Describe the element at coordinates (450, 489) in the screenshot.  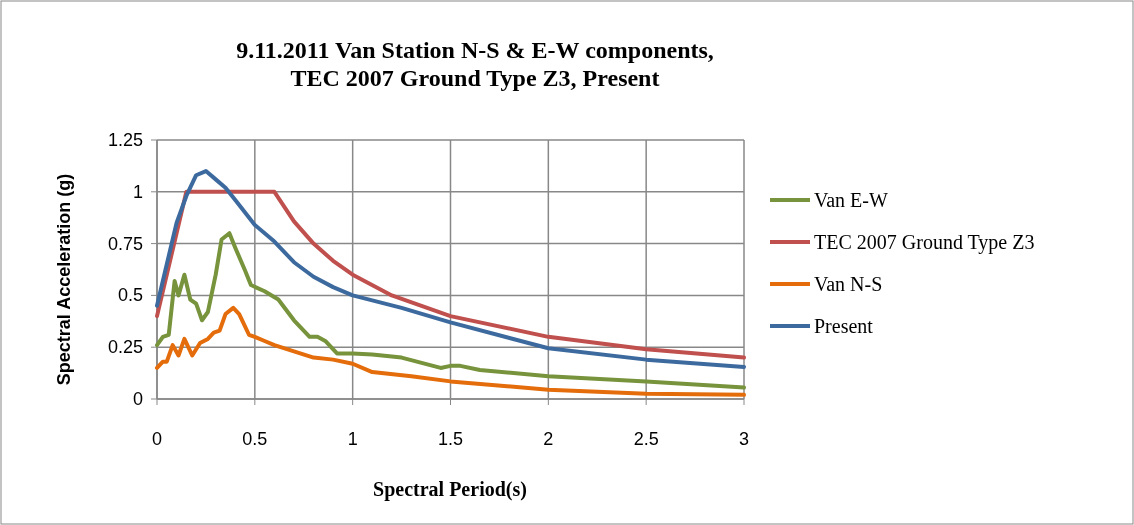
I see `x-axis-title: Spectral Period(s)` at that location.